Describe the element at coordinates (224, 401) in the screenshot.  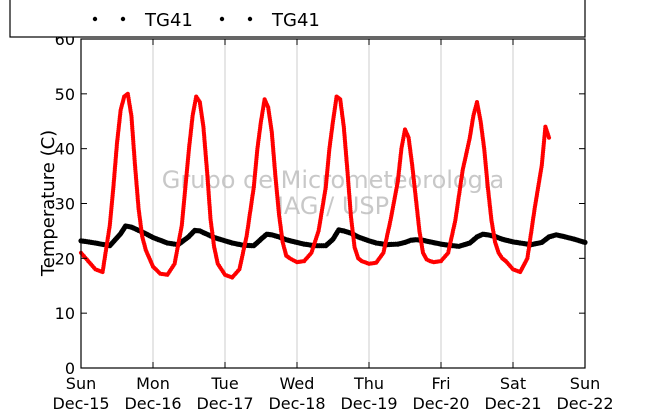
I see `x-tick-label-date: Dec-17` at that location.